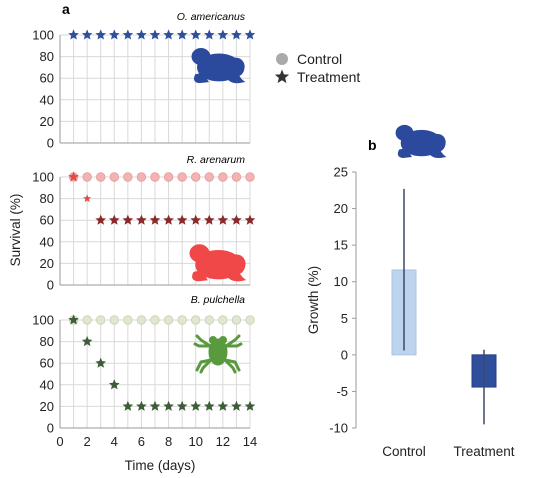 The image size is (550, 478). Describe the element at coordinates (404, 451) in the screenshot. I see `bar-category-label: Control` at that location.